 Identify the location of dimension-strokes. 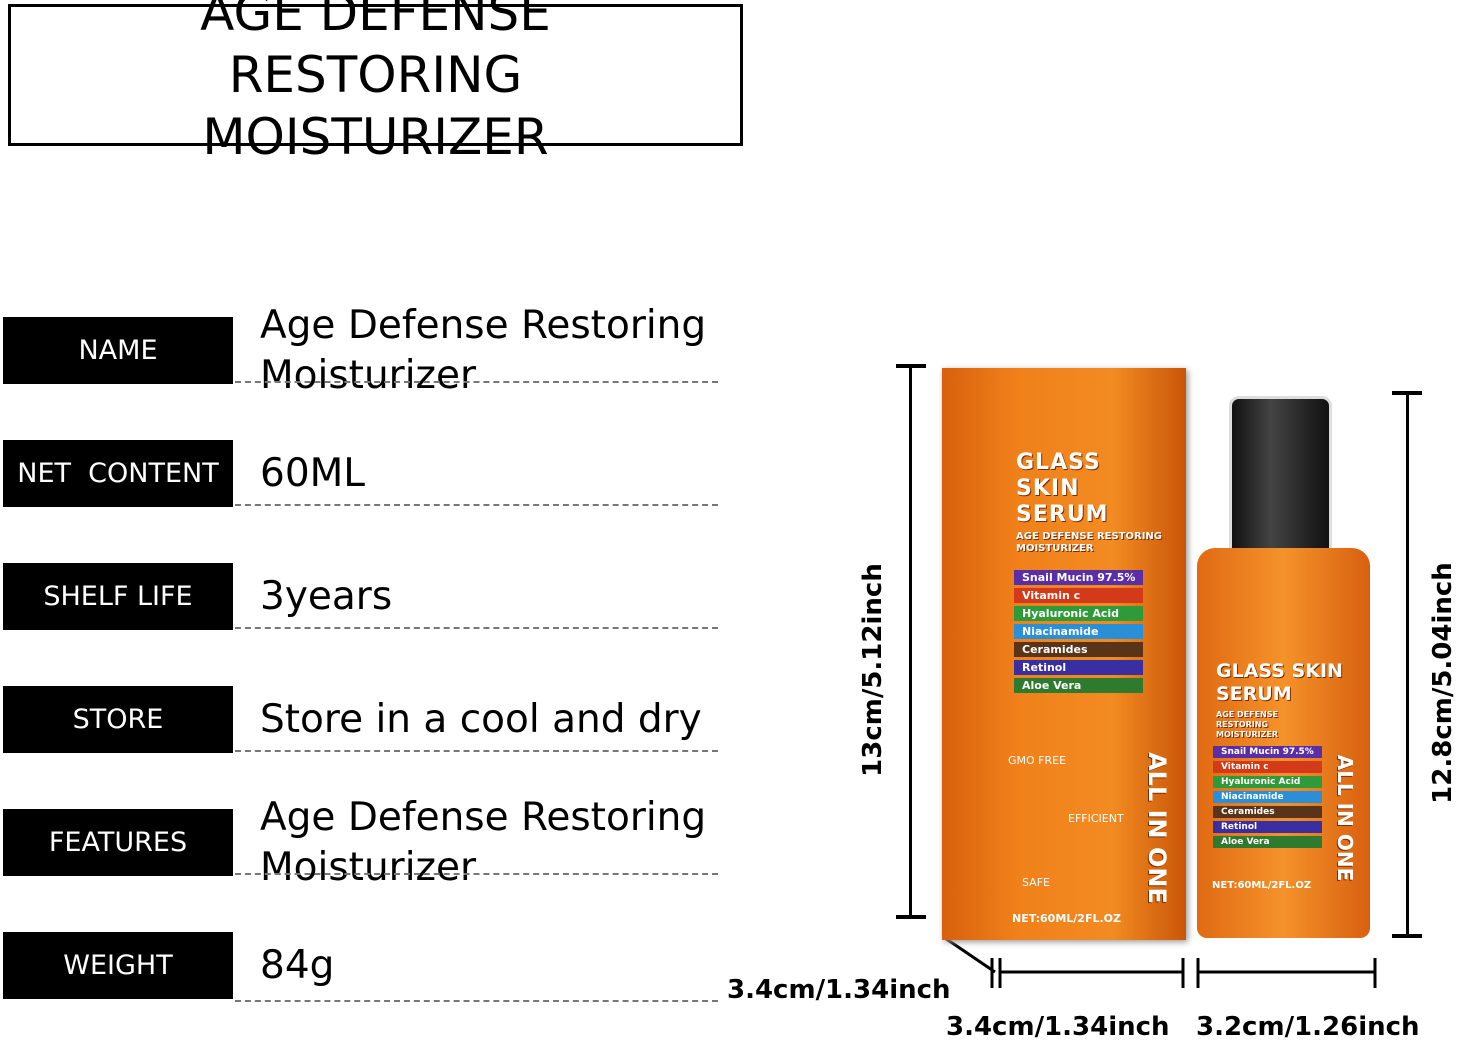
(1160, 962).